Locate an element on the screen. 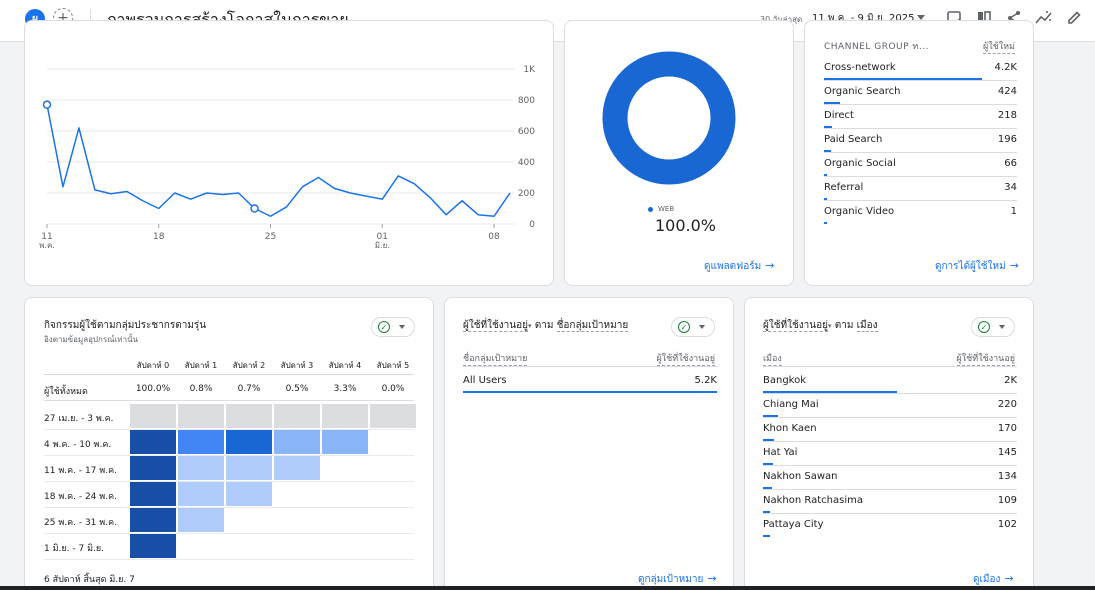 The image size is (1095, 590). row-divider is located at coordinates (890, 441).